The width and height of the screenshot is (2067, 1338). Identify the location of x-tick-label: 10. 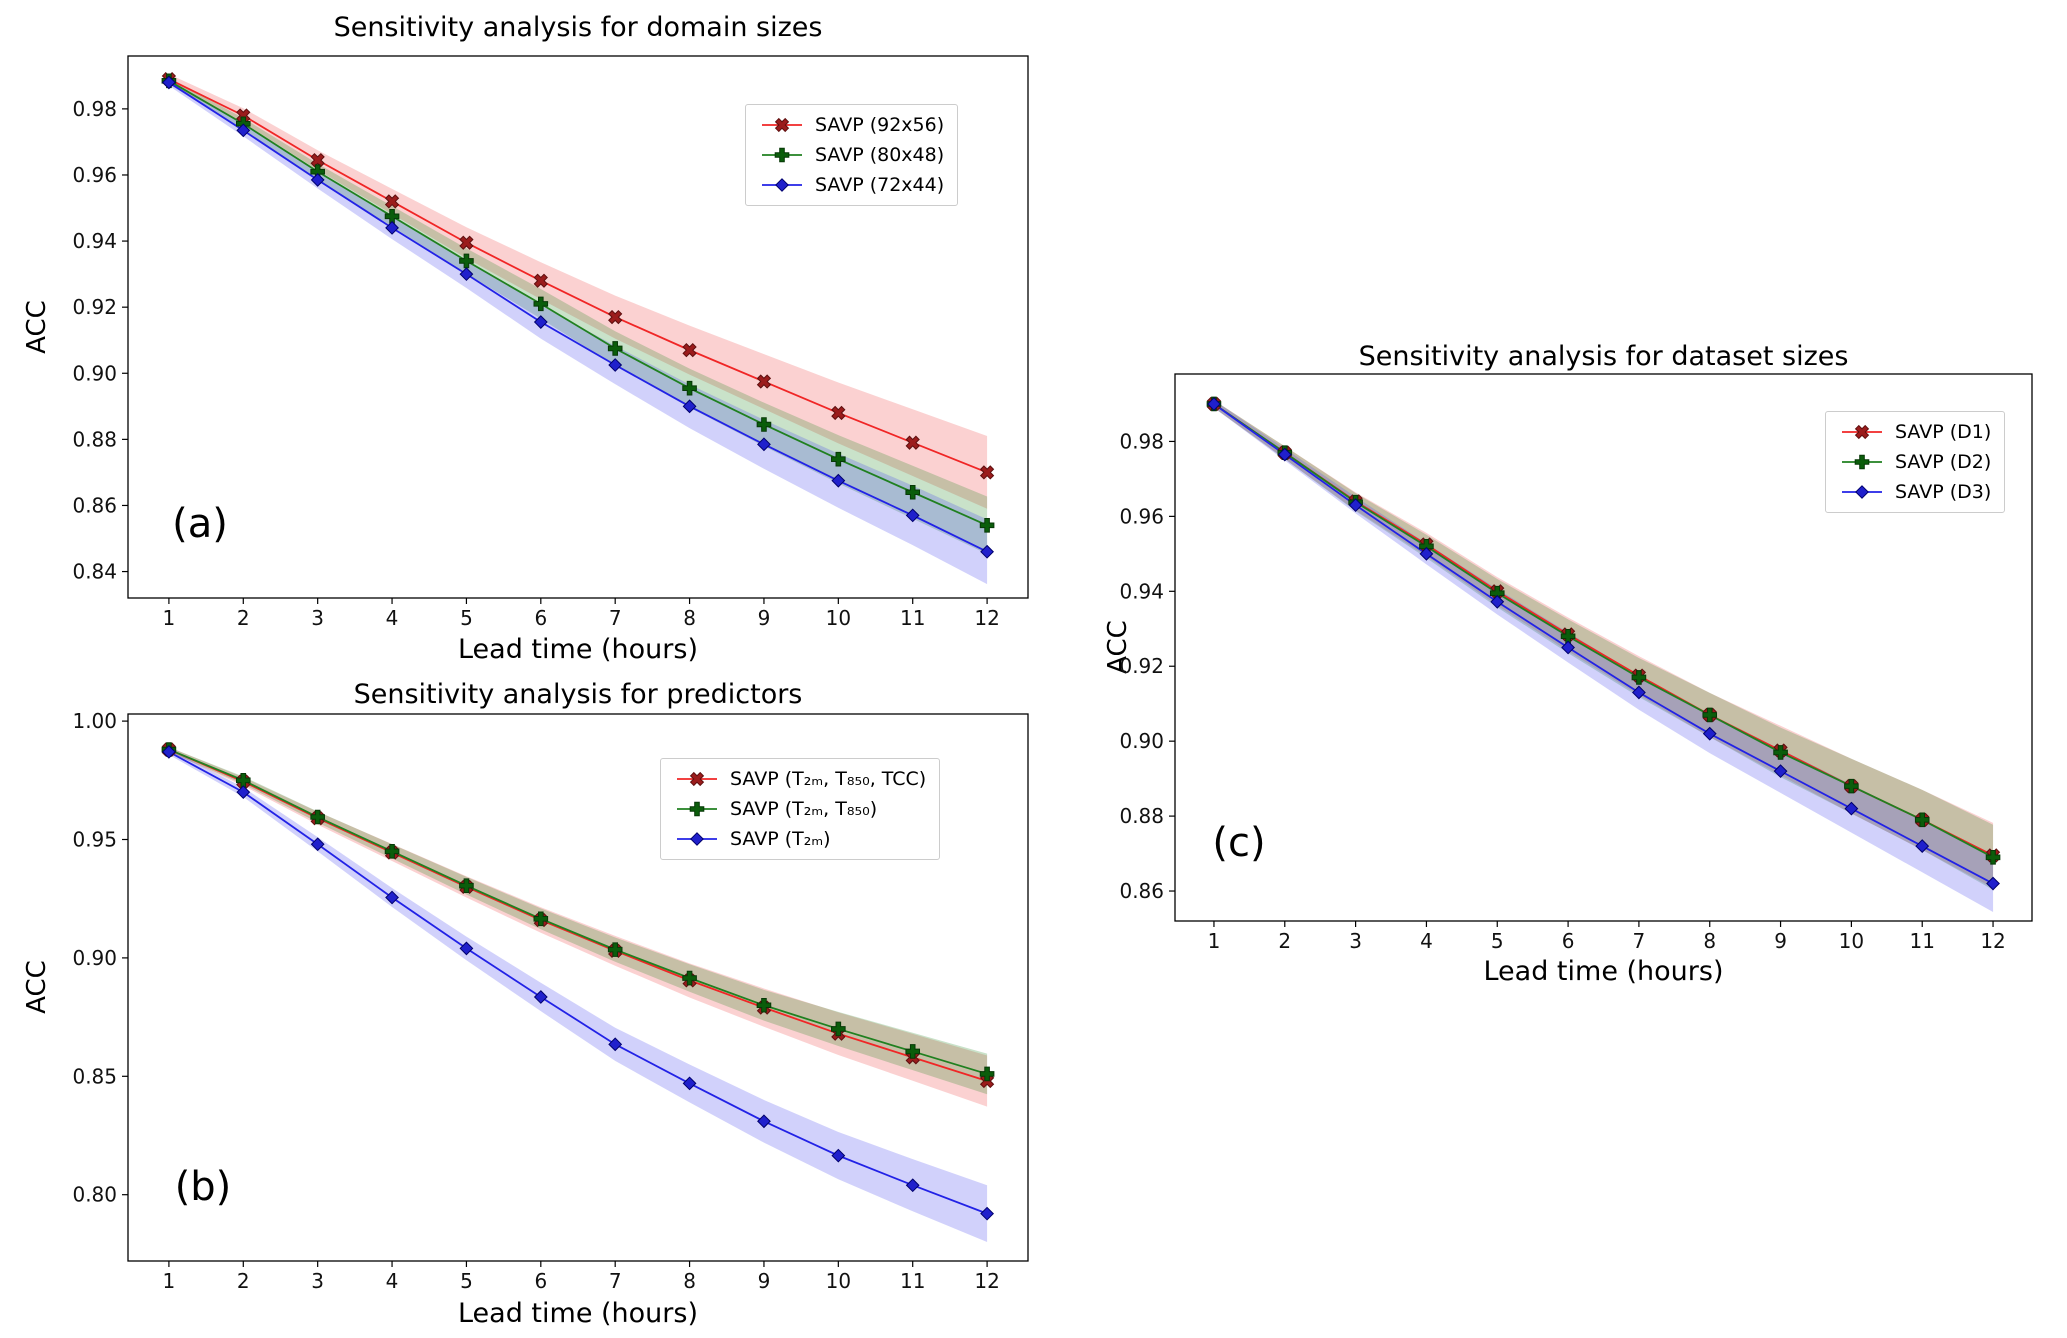
(1851, 941).